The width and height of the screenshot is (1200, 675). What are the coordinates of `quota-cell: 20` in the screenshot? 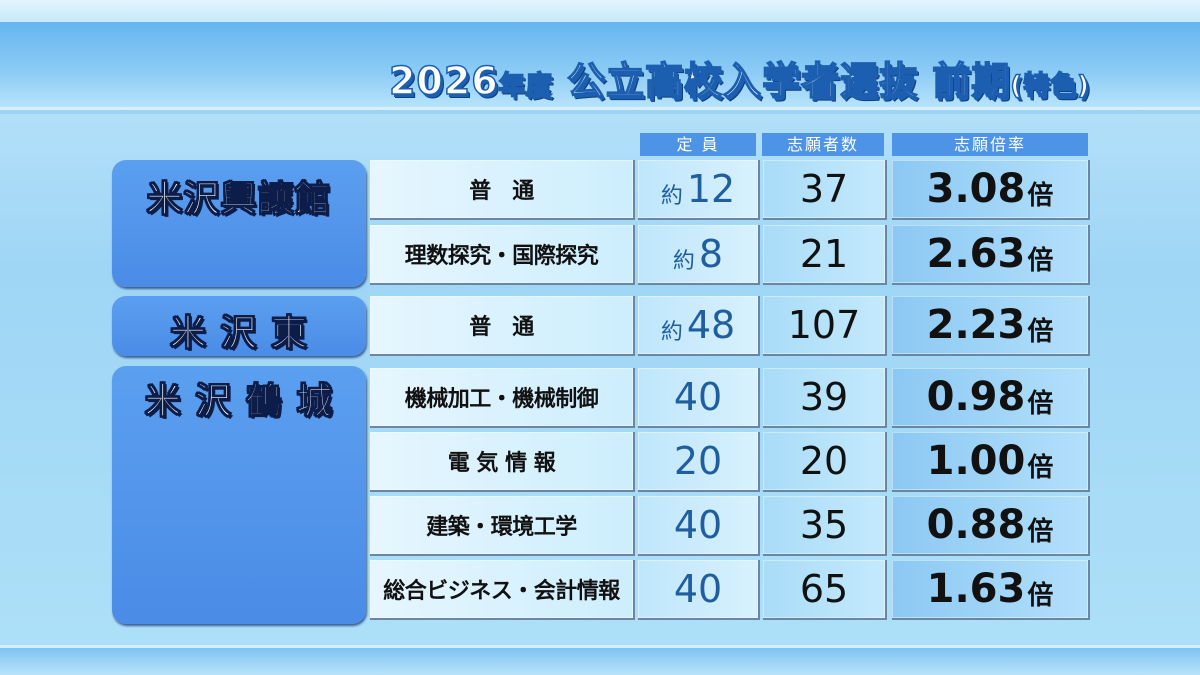 It's located at (699, 462).